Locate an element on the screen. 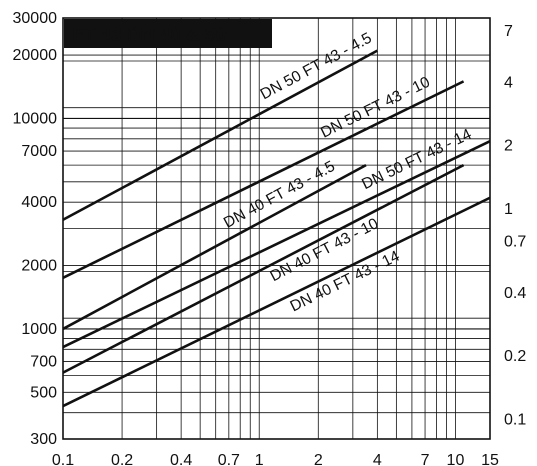 The height and width of the screenshot is (466, 537). x-tick-label: 0.4 is located at coordinates (181, 459).